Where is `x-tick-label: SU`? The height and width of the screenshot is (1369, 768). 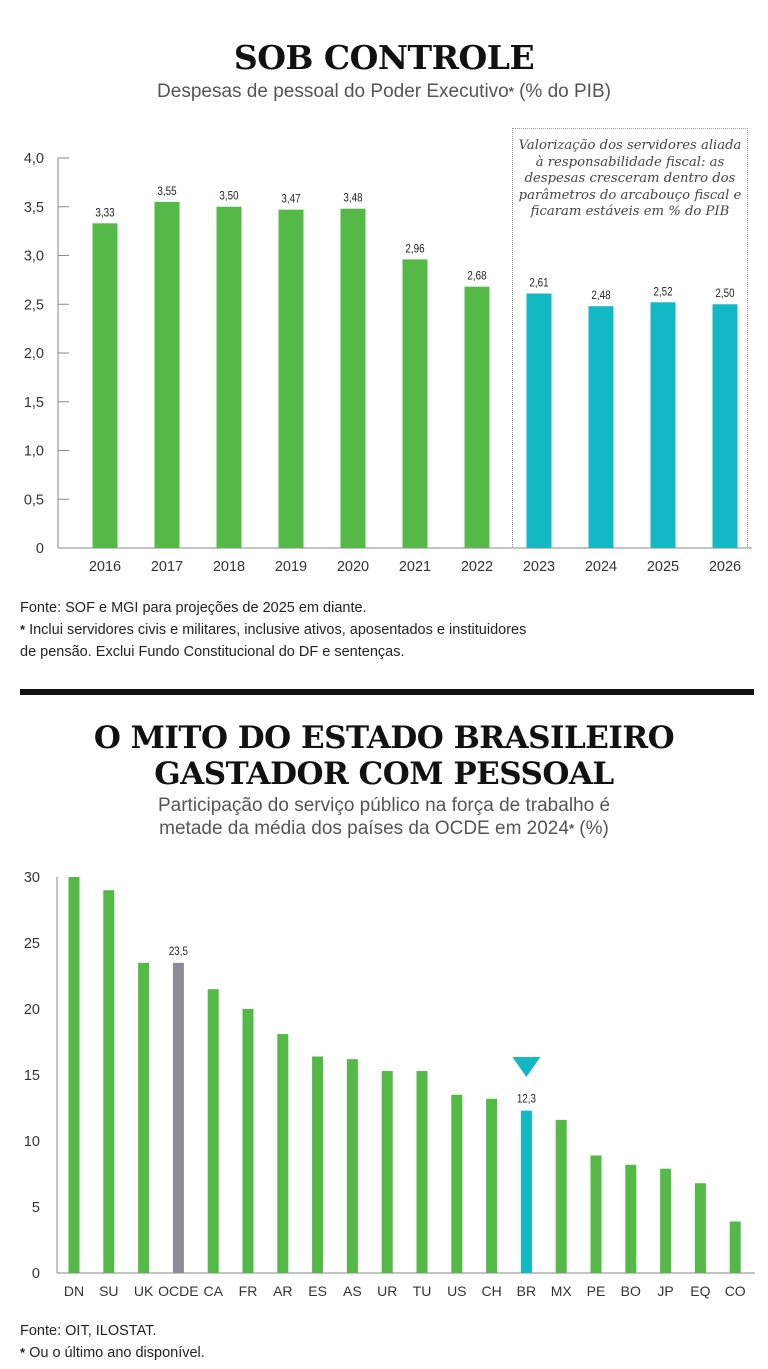 x-tick-label: SU is located at coordinates (108, 1291).